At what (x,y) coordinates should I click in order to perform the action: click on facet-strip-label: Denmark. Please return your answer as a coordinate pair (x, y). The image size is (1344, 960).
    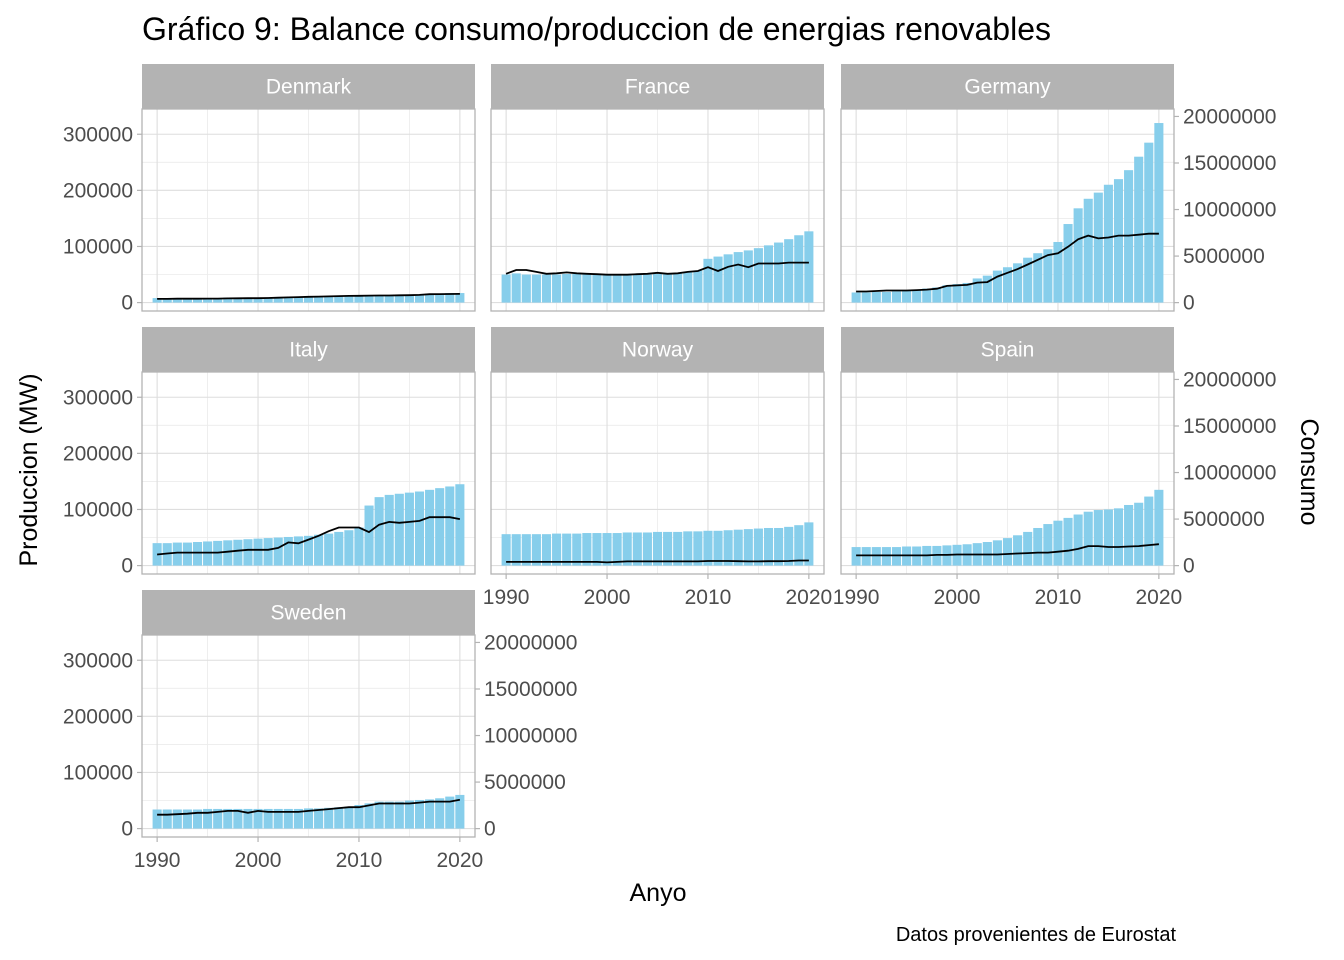
    Looking at the image, I should click on (309, 87).